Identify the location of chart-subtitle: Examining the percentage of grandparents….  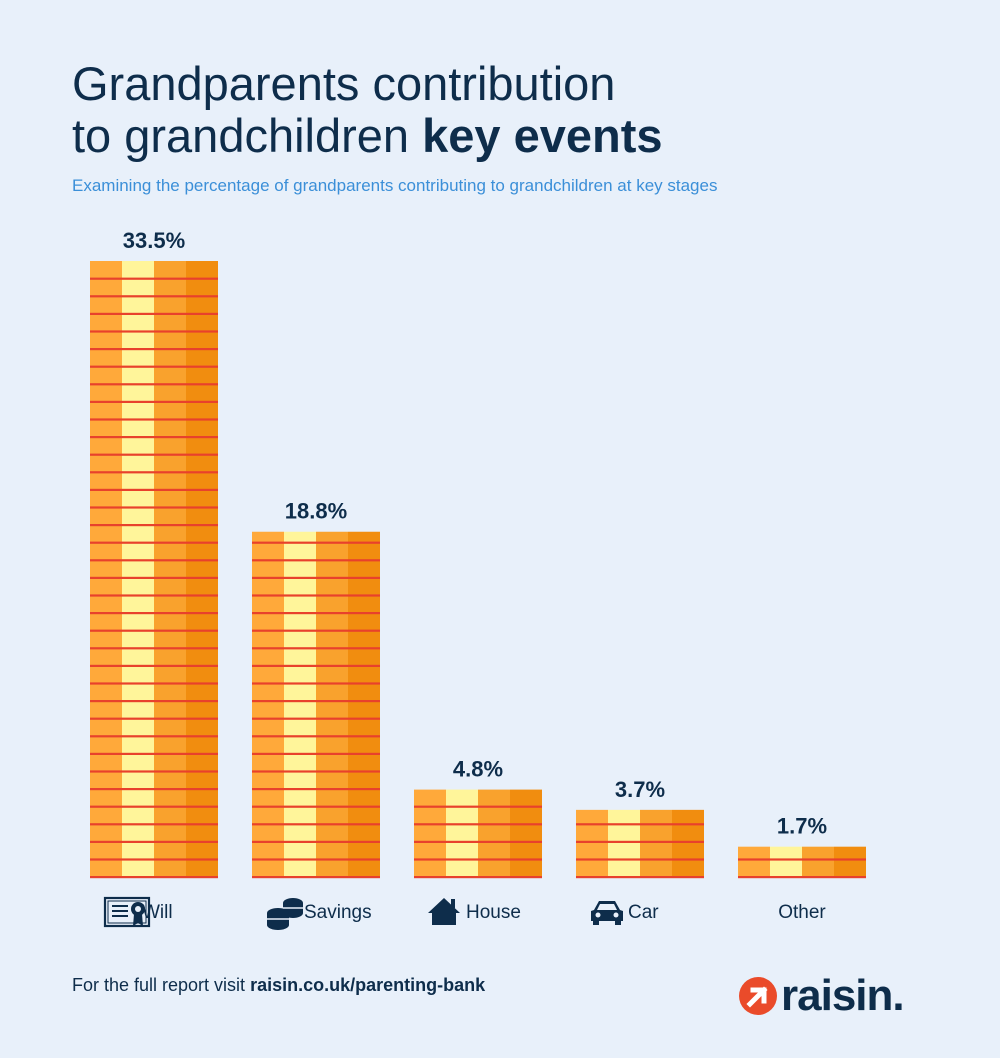
(395, 185).